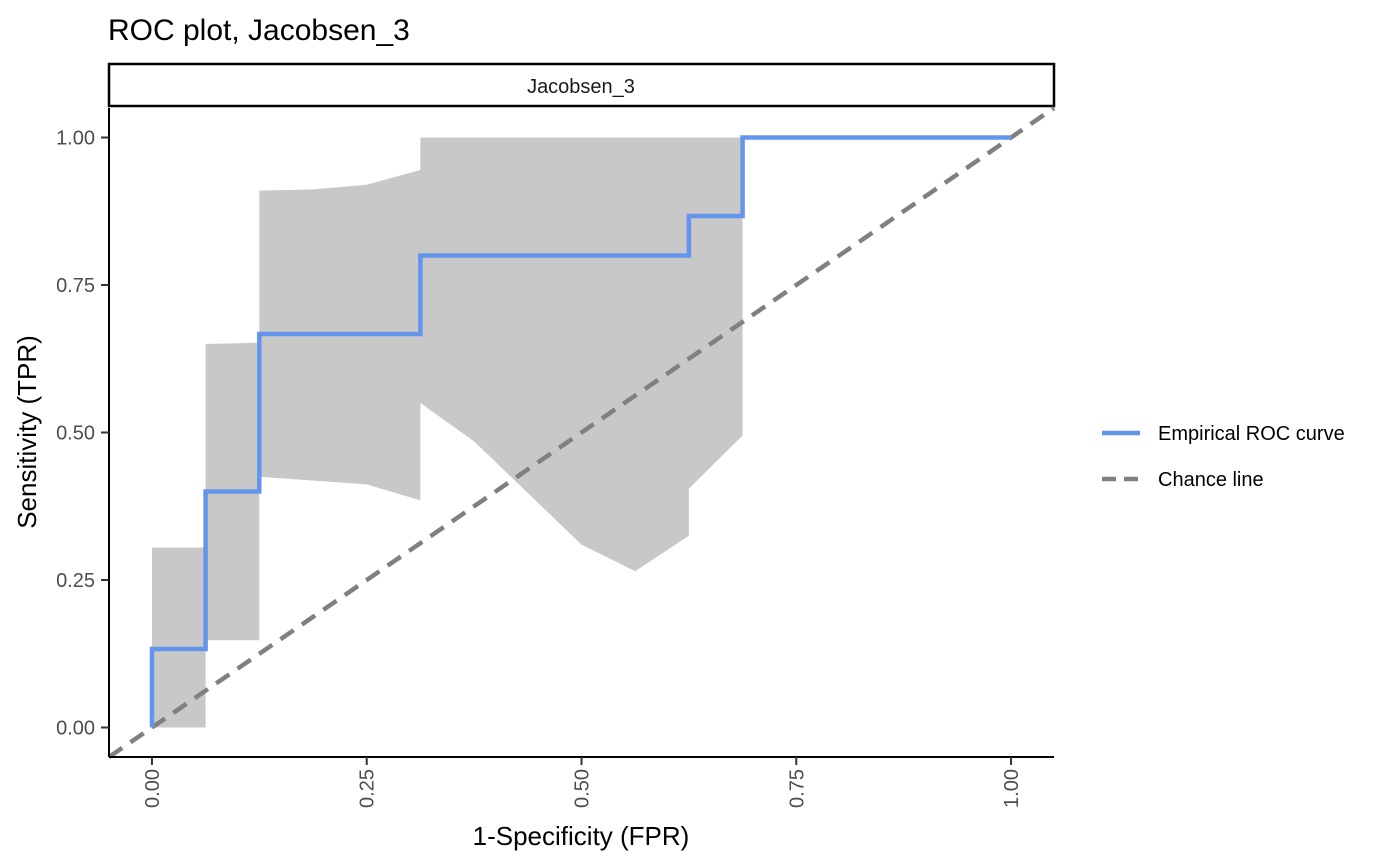 The height and width of the screenshot is (865, 1400). What do you see at coordinates (75, 139) in the screenshot?
I see `y-tick-label: 1.00` at bounding box center [75, 139].